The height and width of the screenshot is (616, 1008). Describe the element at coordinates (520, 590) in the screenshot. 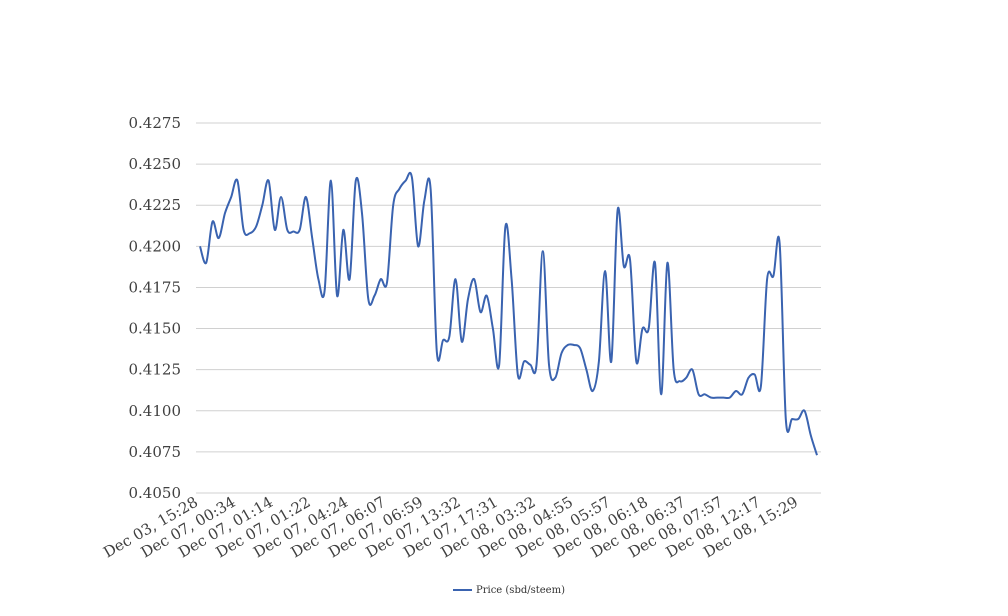

I see `legend-label-price: Price (sbd/steem)` at that location.